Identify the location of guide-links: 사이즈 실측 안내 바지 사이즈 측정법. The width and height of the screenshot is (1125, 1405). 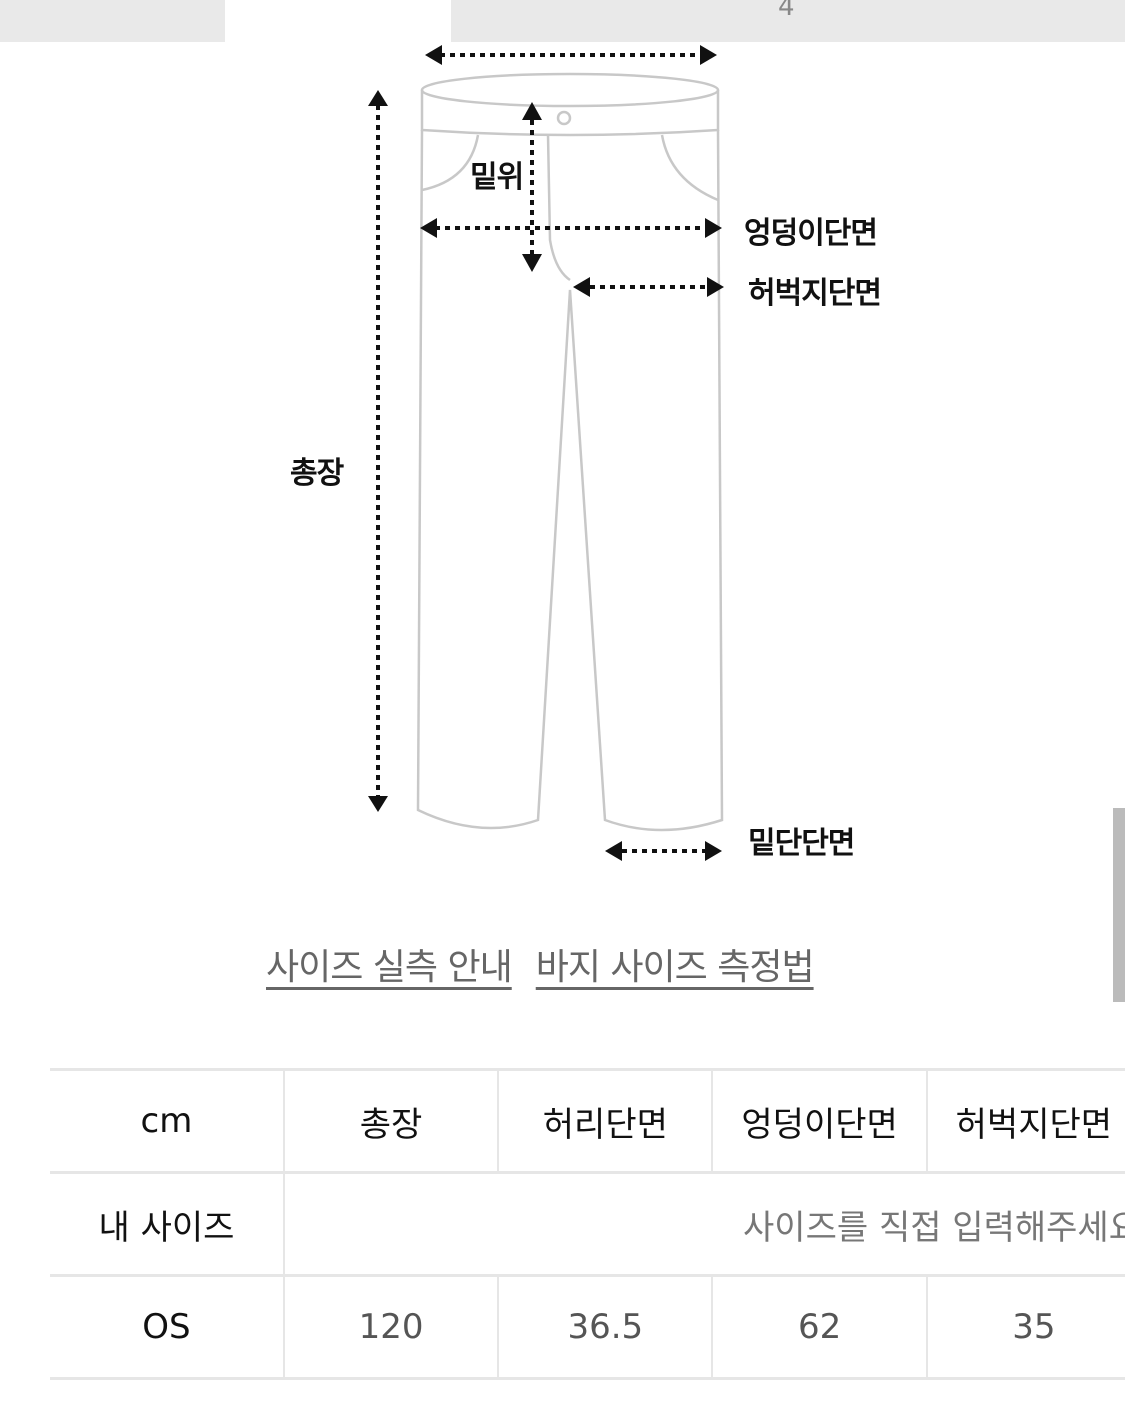
(552, 964).